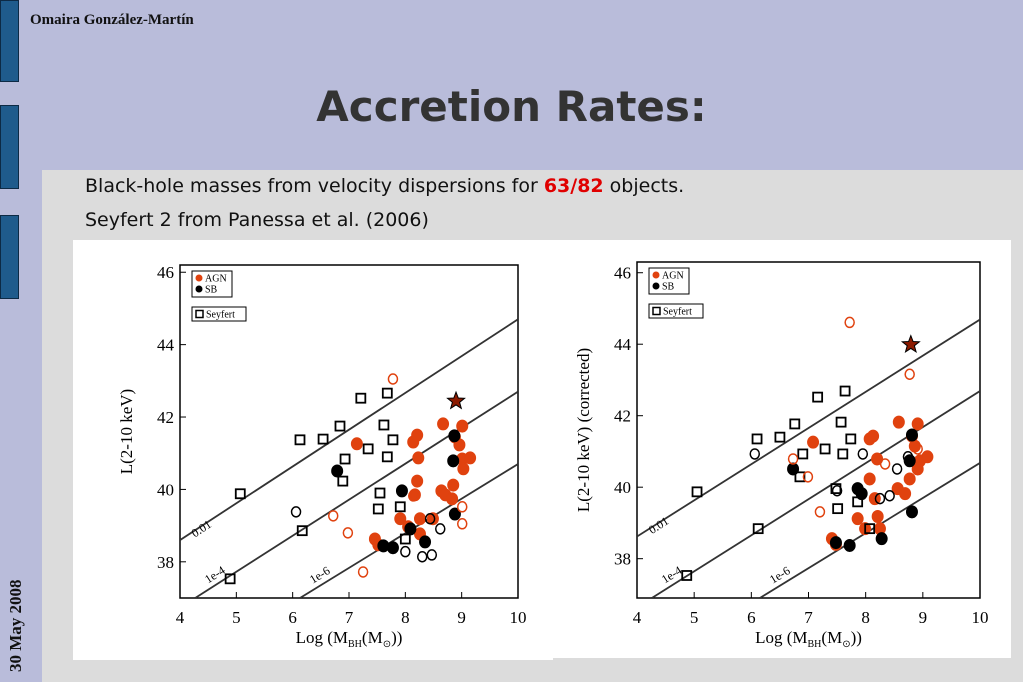  What do you see at coordinates (518, 617) in the screenshot?
I see `x-tick-label: 10` at bounding box center [518, 617].